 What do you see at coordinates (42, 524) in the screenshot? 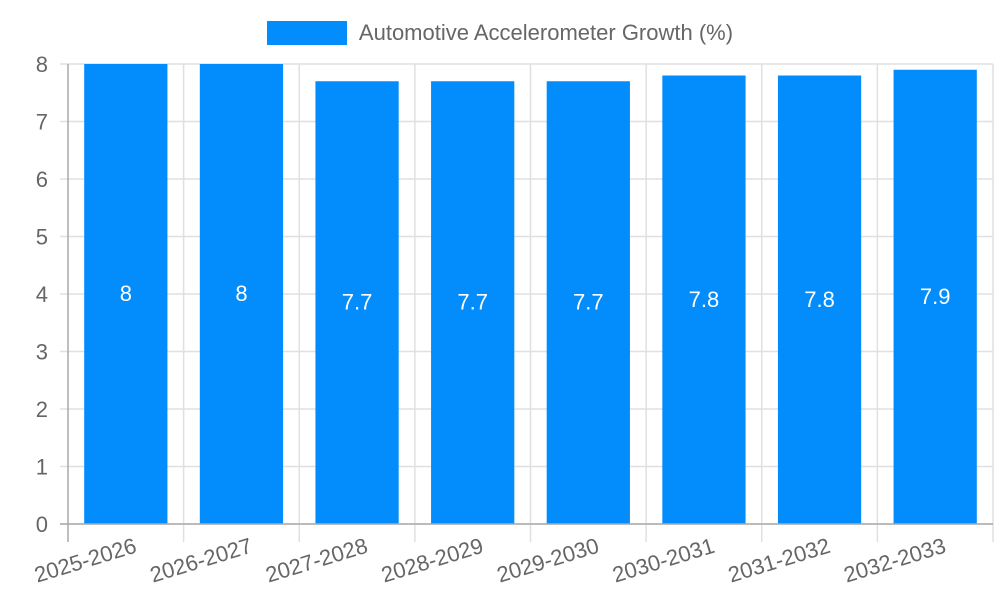
I see `y-tick-label: 0` at bounding box center [42, 524].